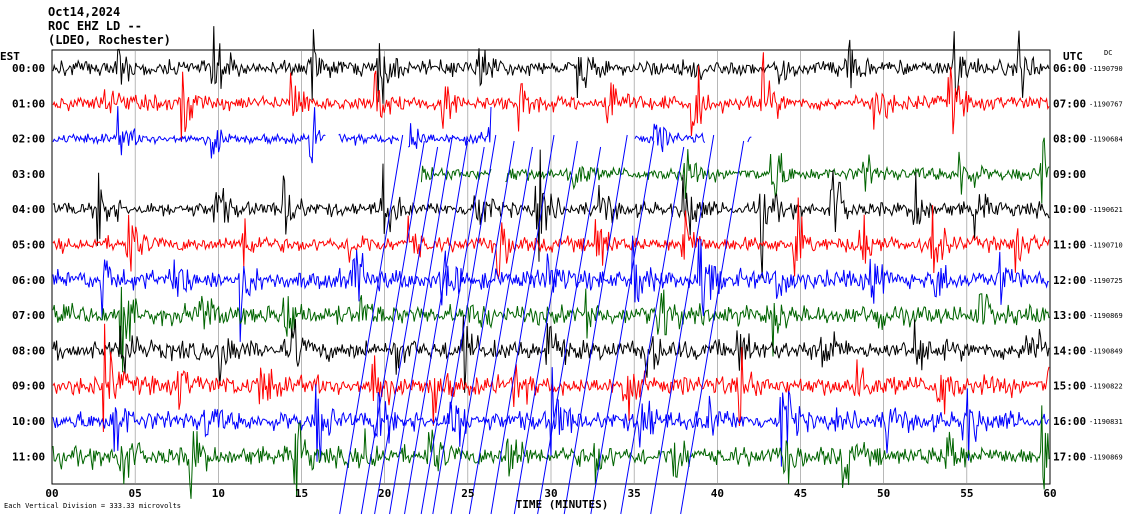  Describe the element at coordinates (1049, 493) in the screenshot. I see `x-tick-label: 60` at that location.